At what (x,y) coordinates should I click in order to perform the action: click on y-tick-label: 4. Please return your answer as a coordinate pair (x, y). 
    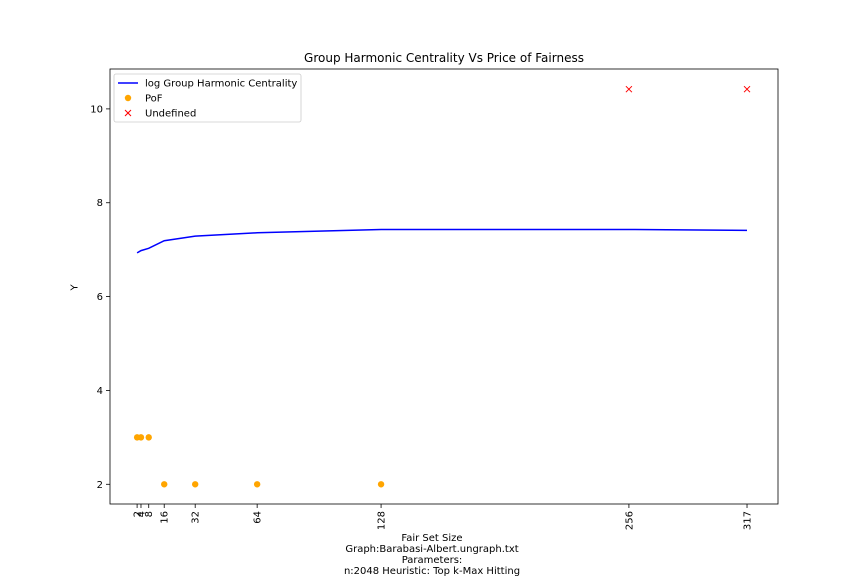
    Looking at the image, I should click on (100, 391).